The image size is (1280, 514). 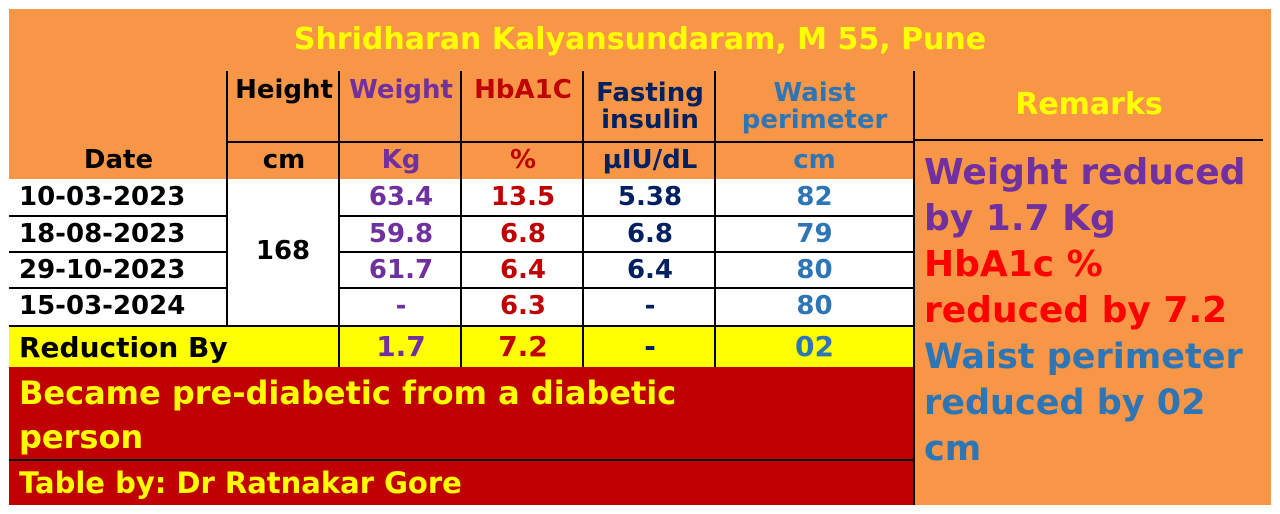 What do you see at coordinates (522, 107) in the screenshot?
I see `header-hba1c: HbA1C` at bounding box center [522, 107].